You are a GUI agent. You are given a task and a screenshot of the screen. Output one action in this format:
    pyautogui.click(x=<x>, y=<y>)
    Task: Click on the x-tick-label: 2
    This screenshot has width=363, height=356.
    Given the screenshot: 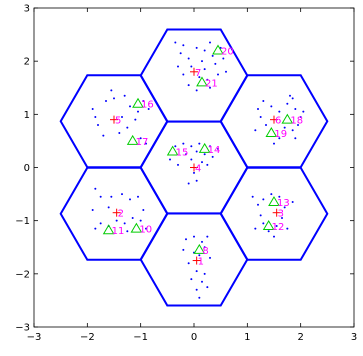 What is the action you would take?
    pyautogui.click(x=300, y=337)
    